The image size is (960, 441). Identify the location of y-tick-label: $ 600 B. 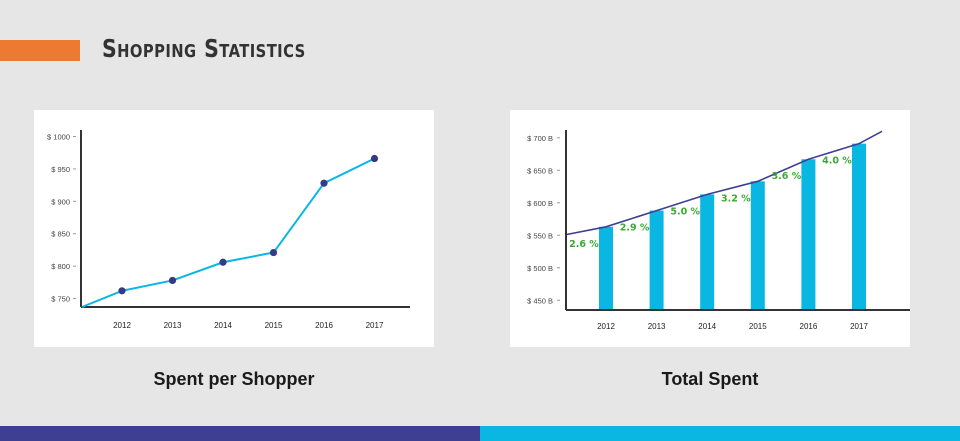
(540, 203).